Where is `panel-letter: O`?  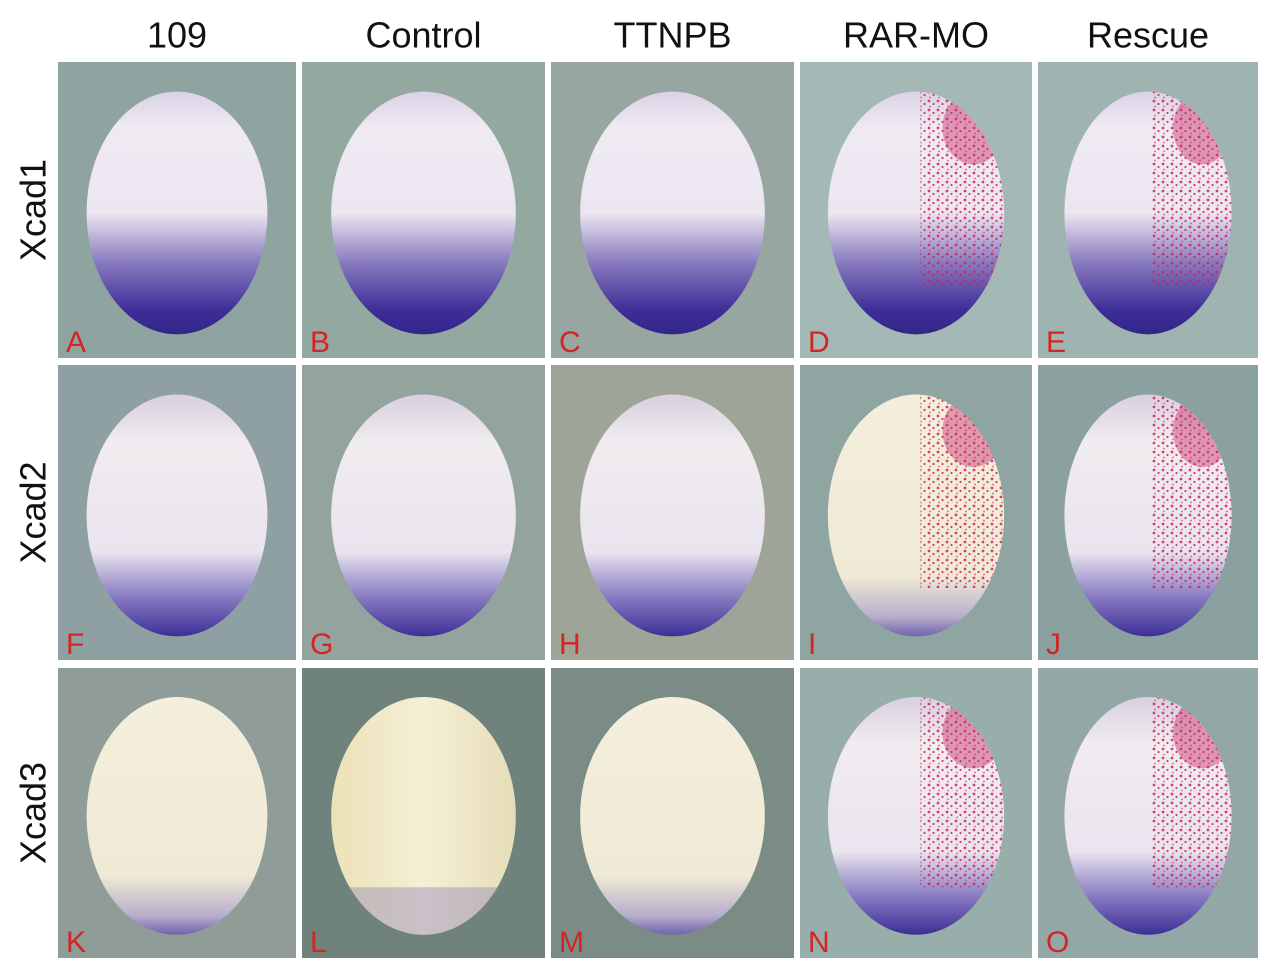
panel-letter: O is located at coordinates (1057, 942).